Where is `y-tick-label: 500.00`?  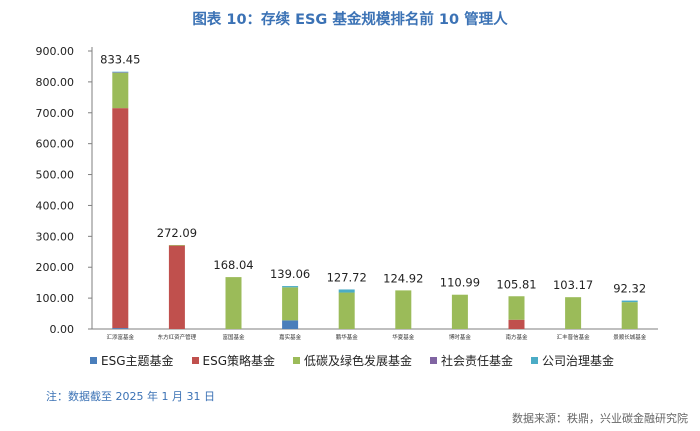
y-tick-label: 500.00 is located at coordinates (55, 175).